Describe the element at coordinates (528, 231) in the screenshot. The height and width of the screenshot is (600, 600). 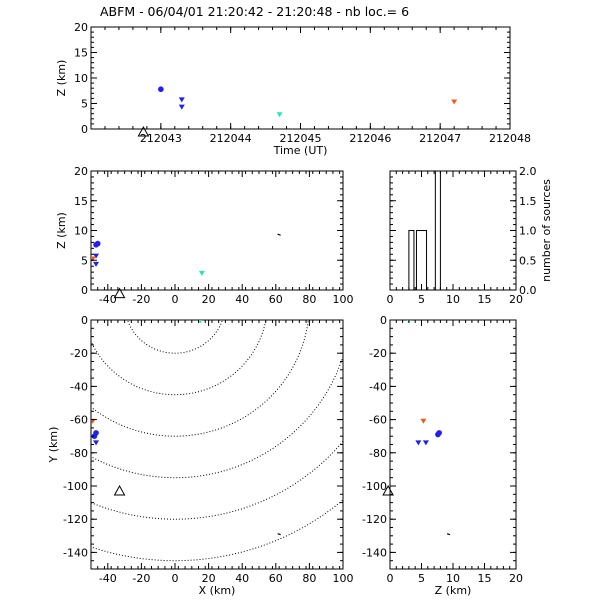
I see `y-tick-label: 1.0` at that location.